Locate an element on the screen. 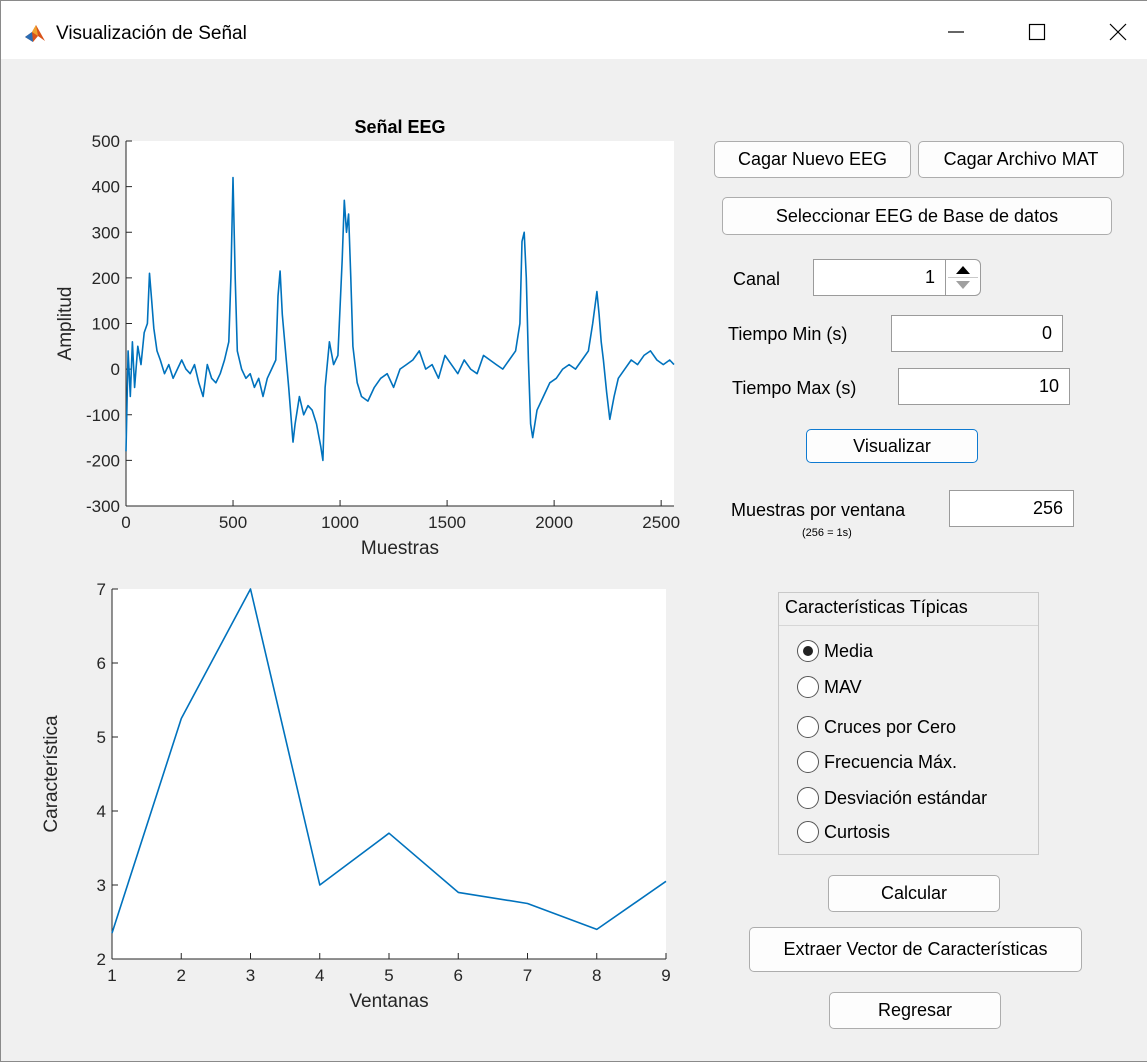  feature-option: Frecuencia Máx. is located at coordinates (877, 762).